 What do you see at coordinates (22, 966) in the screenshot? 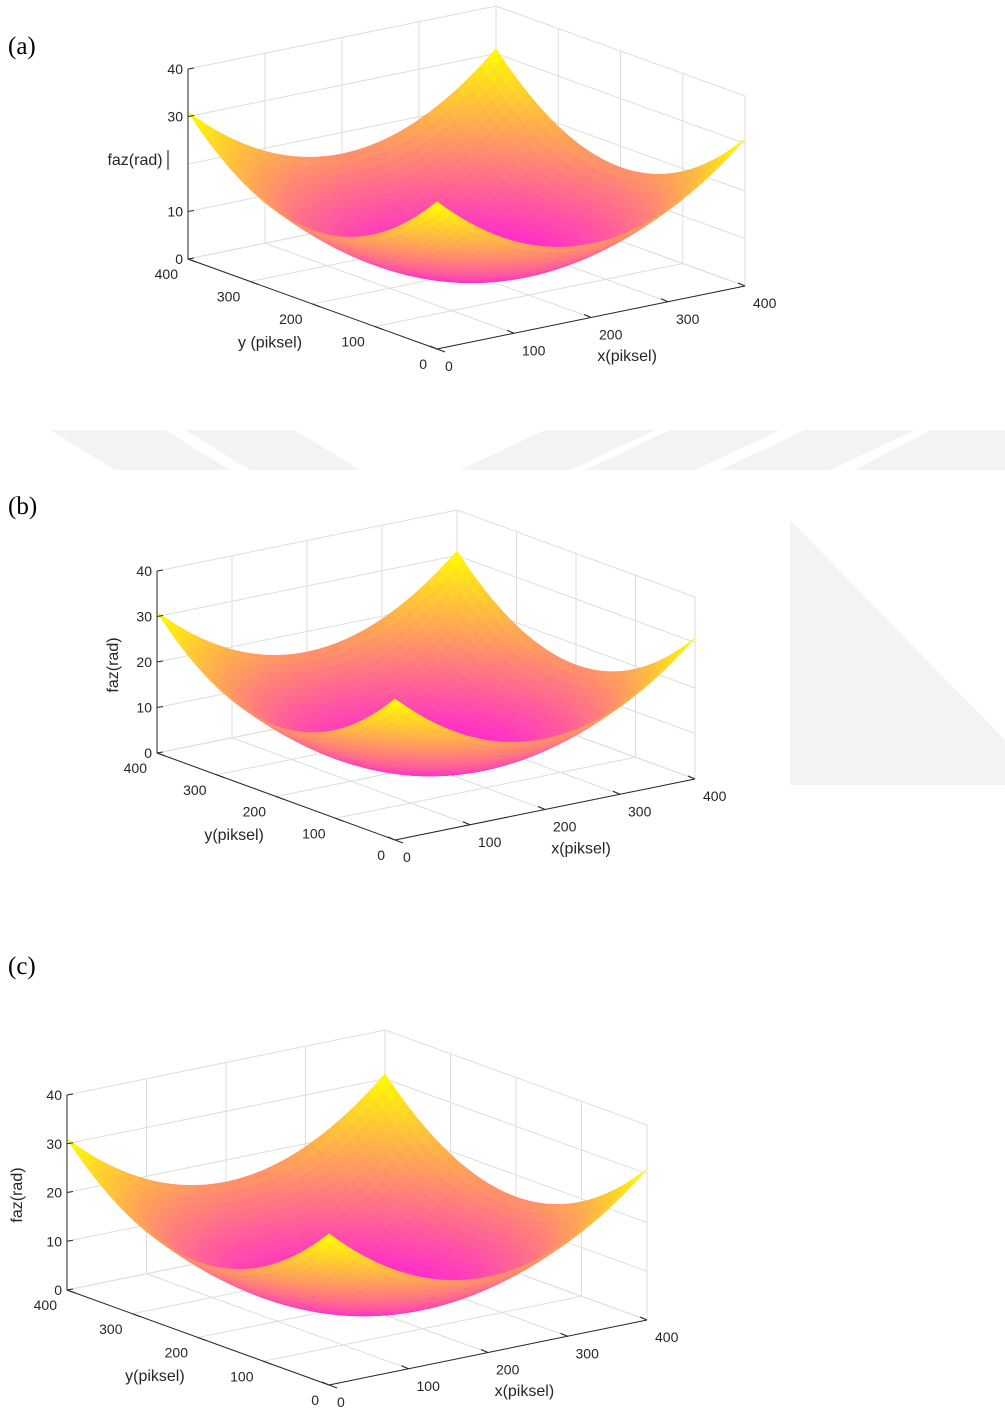
I see `panel-label-c: (c)` at bounding box center [22, 966].